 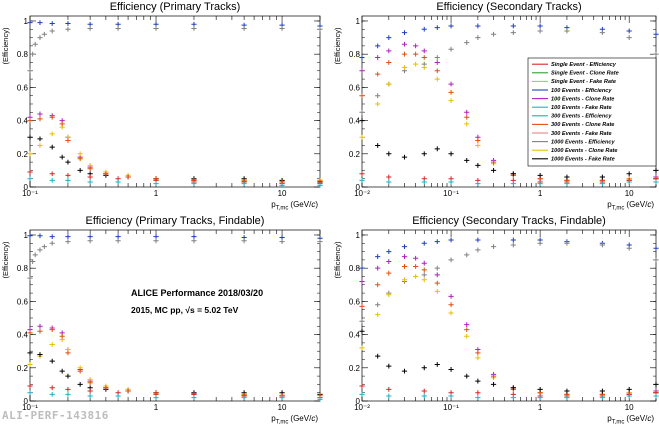 What do you see at coordinates (574, 142) in the screenshot?
I see `legend-entry: 1000 Events - Efficiency` at bounding box center [574, 142].